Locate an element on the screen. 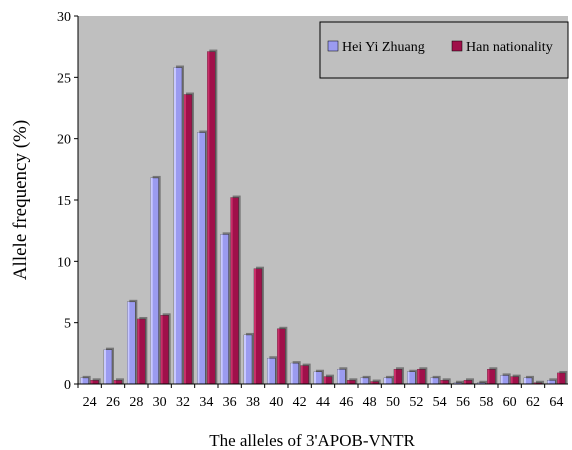 The width and height of the screenshot is (572, 450). legend-swatch-han-nationality is located at coordinates (457, 46).